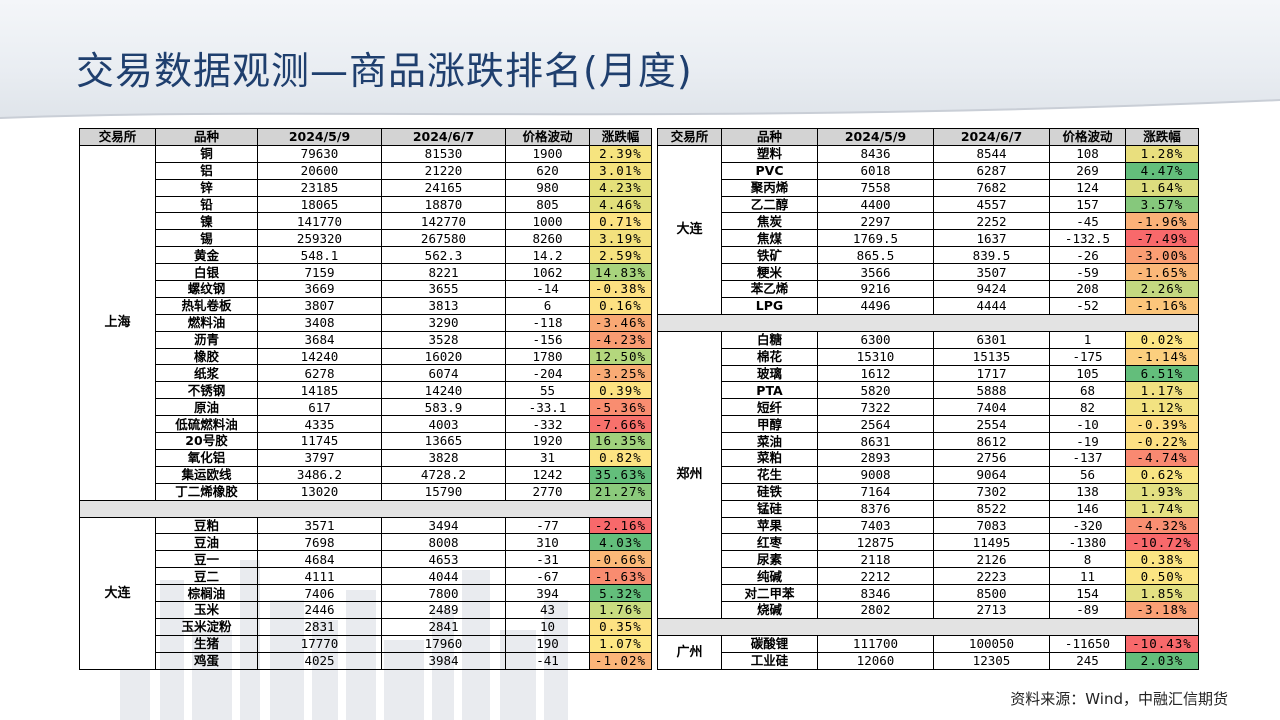 This screenshot has height=720, width=1280. Describe the element at coordinates (1087, 305) in the screenshot. I see `price-change-cell: -52` at that location.